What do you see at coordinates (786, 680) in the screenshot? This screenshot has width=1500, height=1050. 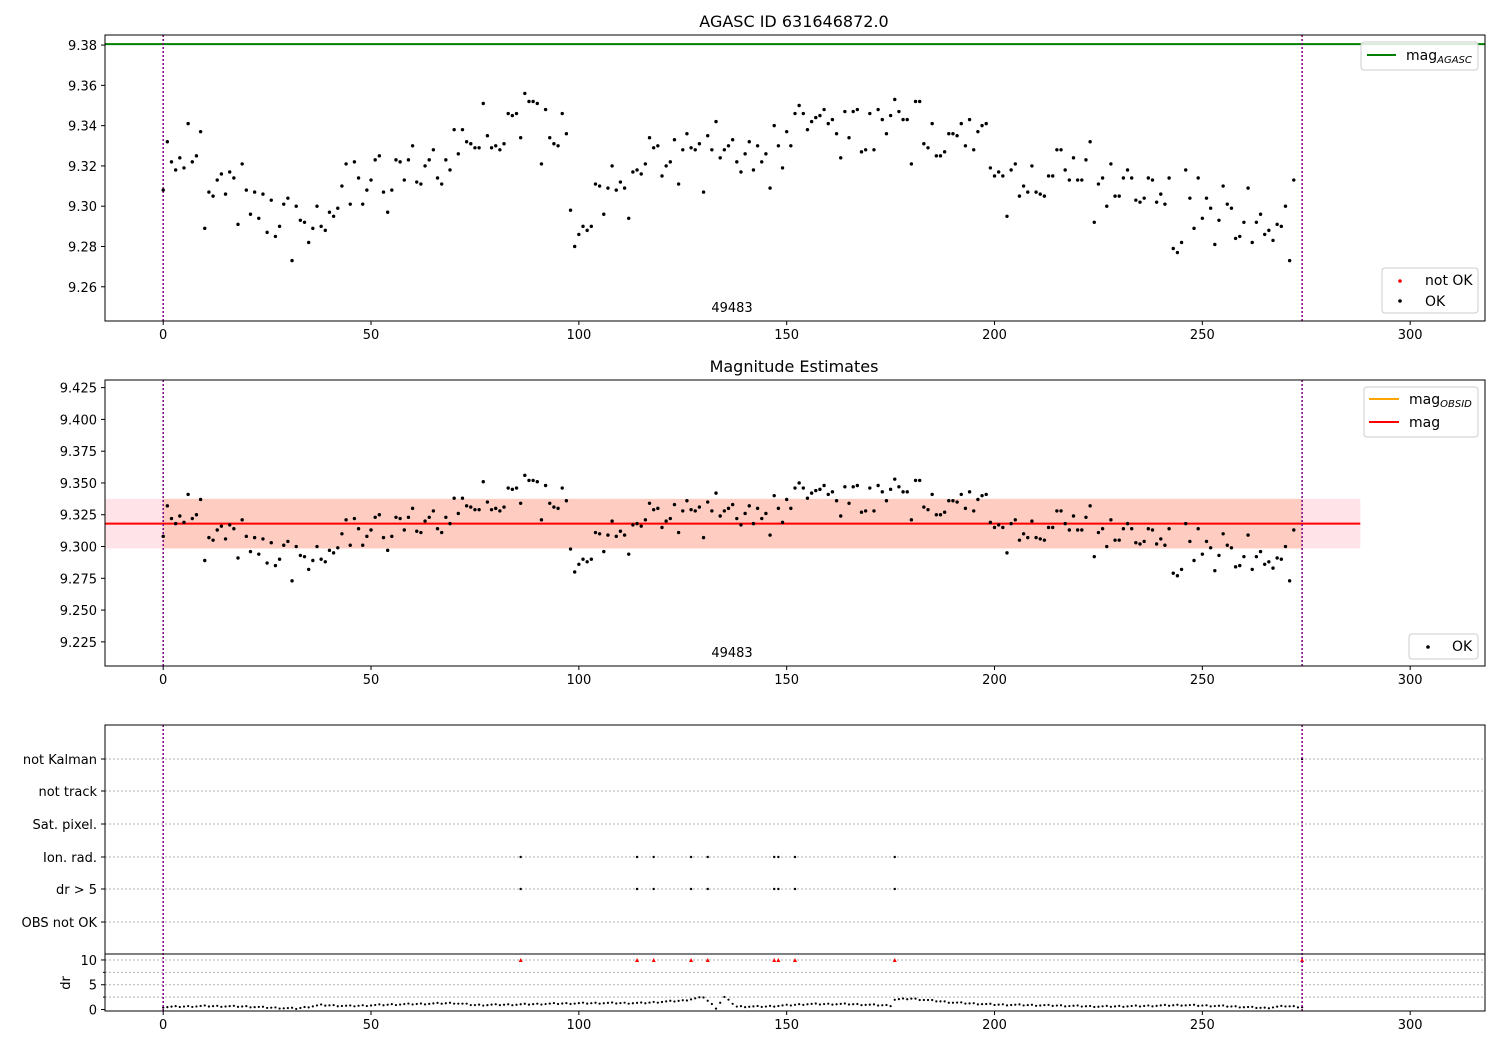 I see `x-tick-label: 150` at bounding box center [786, 680].